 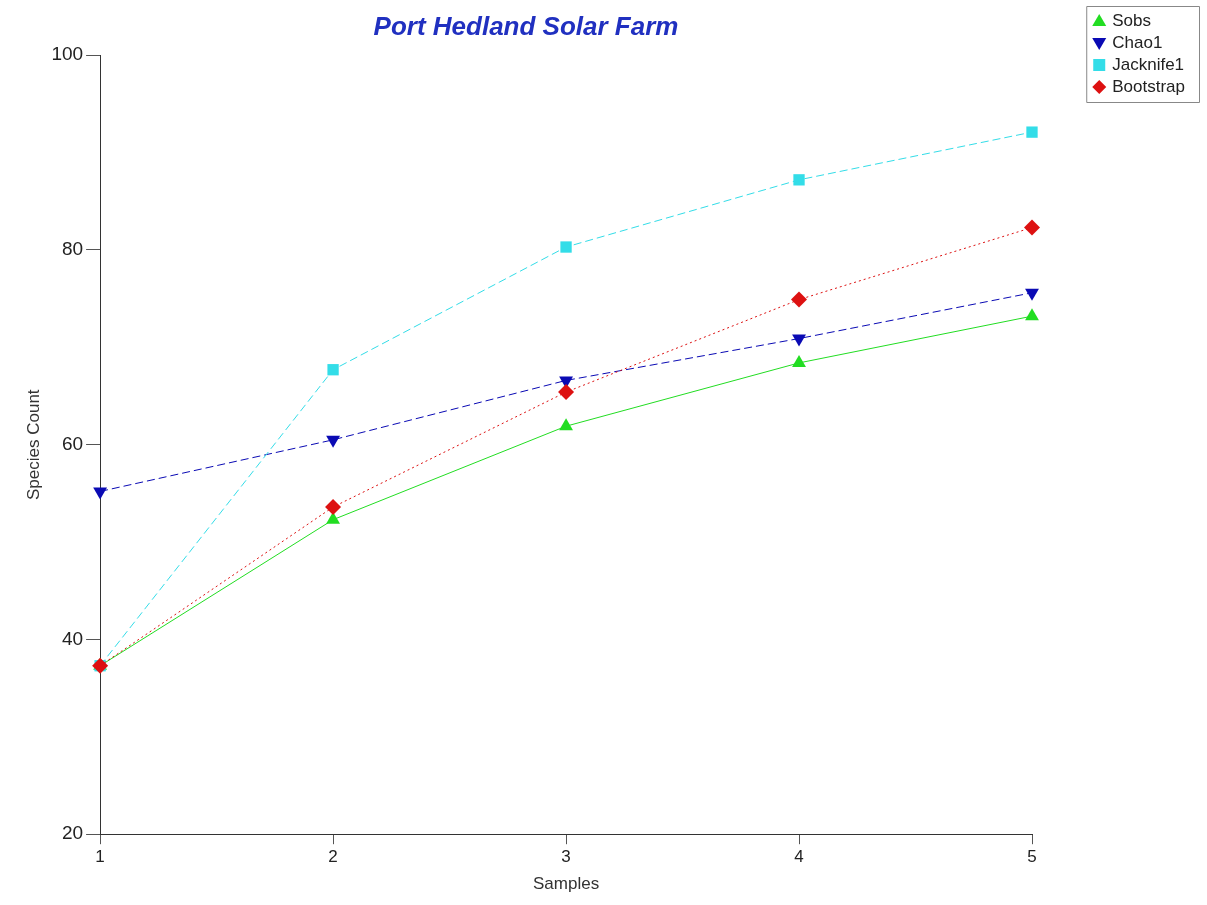 What do you see at coordinates (72, 833) in the screenshot?
I see `y-tick-label: 20` at bounding box center [72, 833].